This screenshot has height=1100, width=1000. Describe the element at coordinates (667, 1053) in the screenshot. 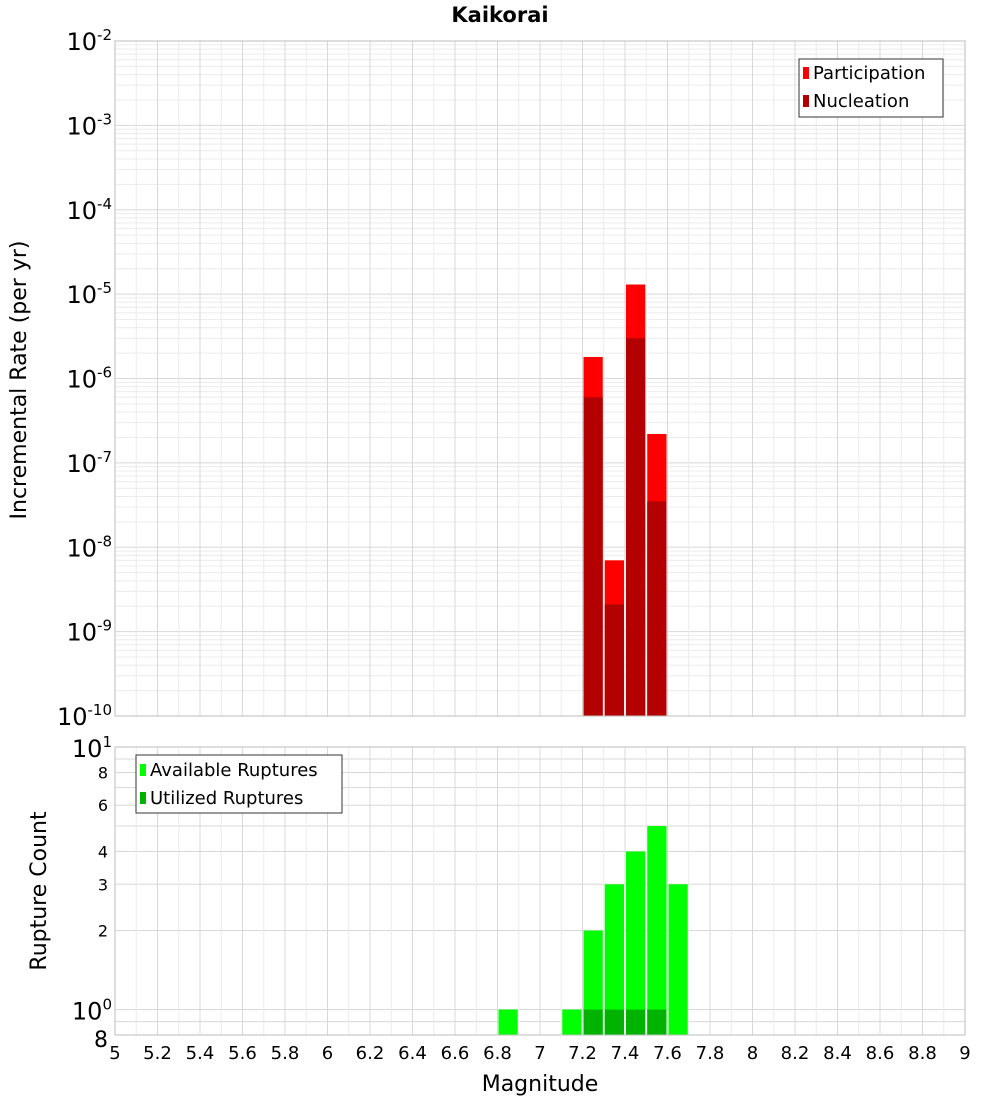

I see `x-tick-label: 7.6` at that location.